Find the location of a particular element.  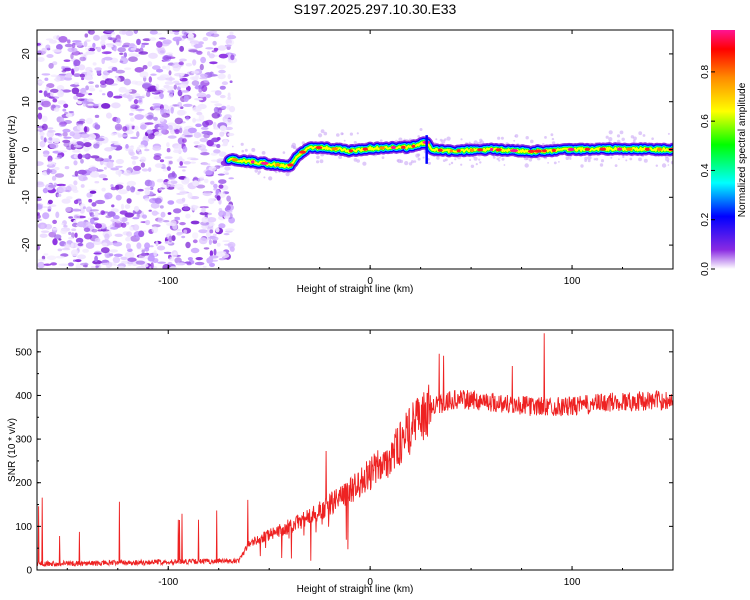

y-tick-label: -20 is located at coordinates (26, 244).